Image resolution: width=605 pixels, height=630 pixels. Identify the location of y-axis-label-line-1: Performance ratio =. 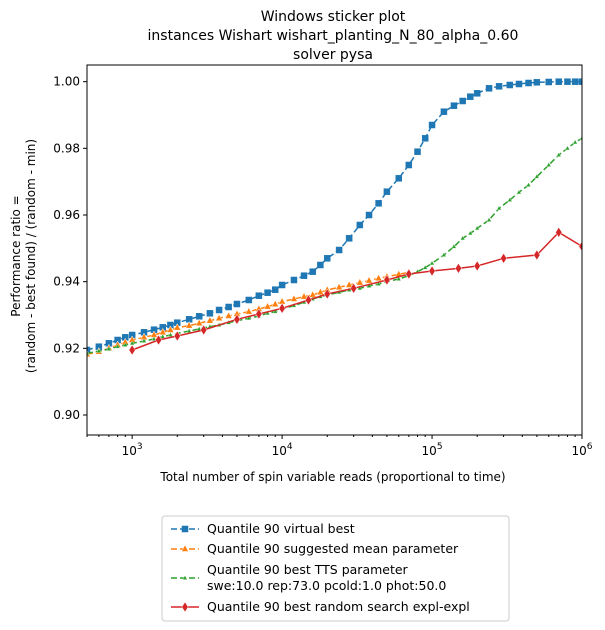
(16, 255).